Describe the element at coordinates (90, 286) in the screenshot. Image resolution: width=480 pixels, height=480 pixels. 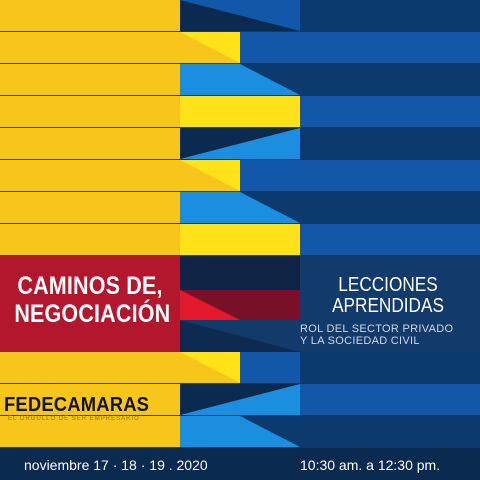
I see `title-left-line1: CAMINOS DE,` at that location.